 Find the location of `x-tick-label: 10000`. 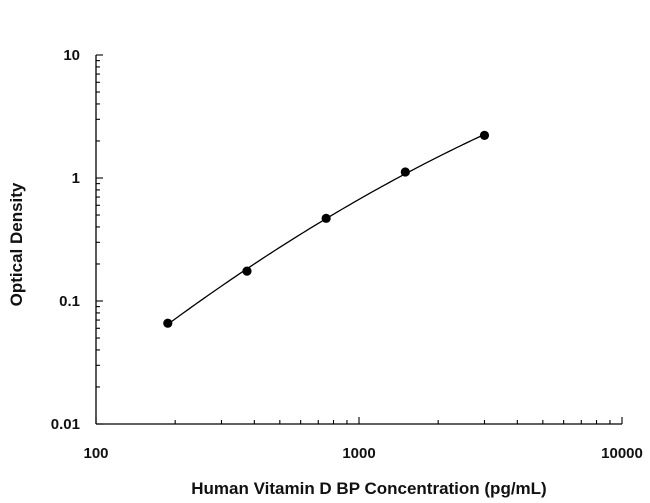

x-tick-label: 10000 is located at coordinates (622, 453).